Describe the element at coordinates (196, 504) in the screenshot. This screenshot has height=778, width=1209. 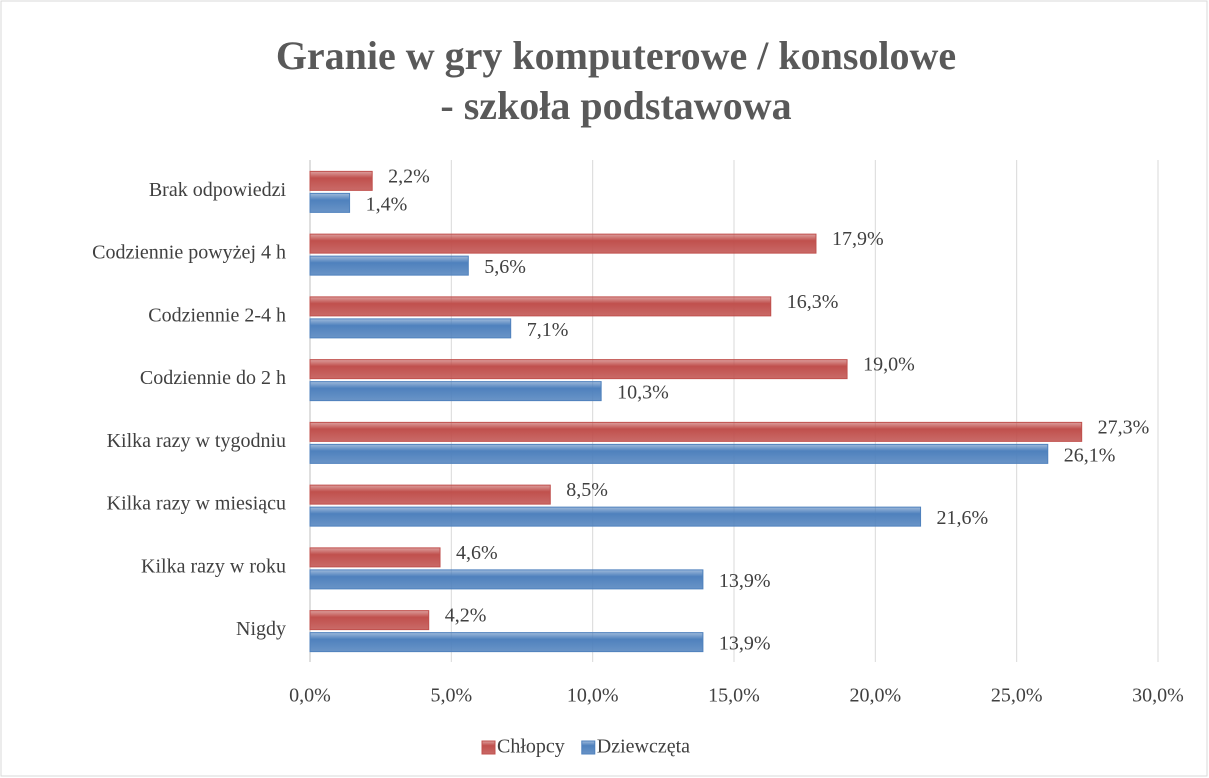
I see `y-tick-label: Kilka razy w miesiącu` at that location.